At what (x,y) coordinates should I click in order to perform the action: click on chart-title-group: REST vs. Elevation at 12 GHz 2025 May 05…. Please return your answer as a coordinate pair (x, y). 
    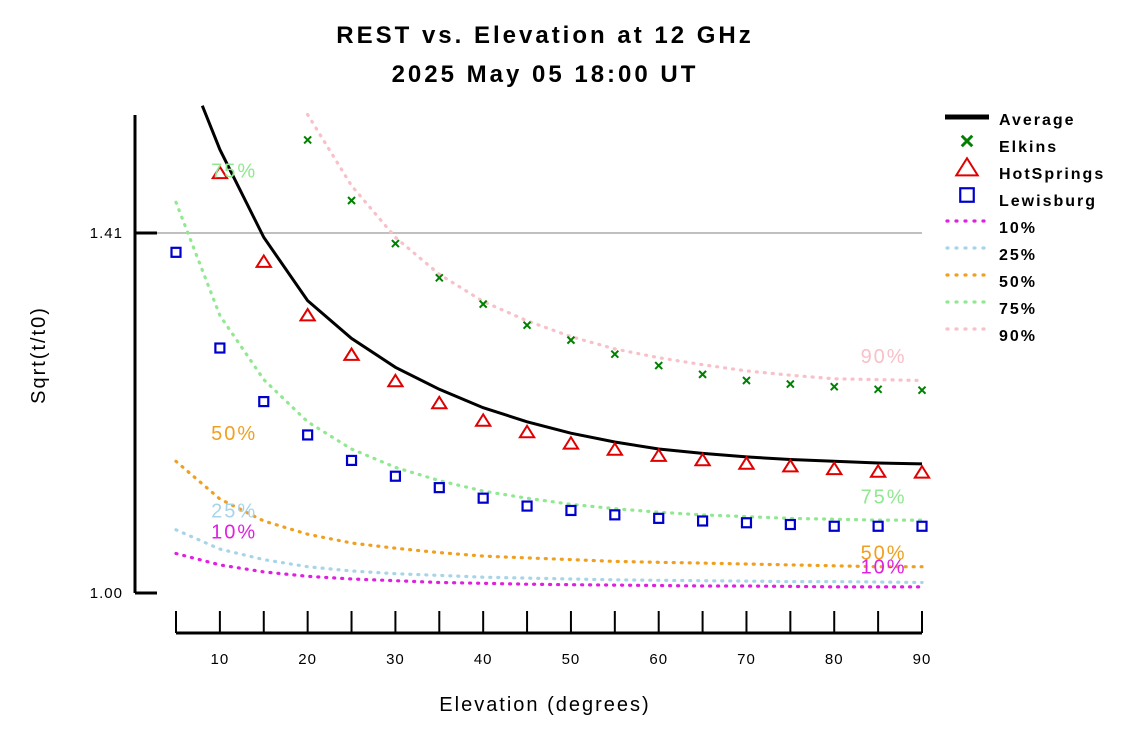
    Looking at the image, I should click on (544, 55).